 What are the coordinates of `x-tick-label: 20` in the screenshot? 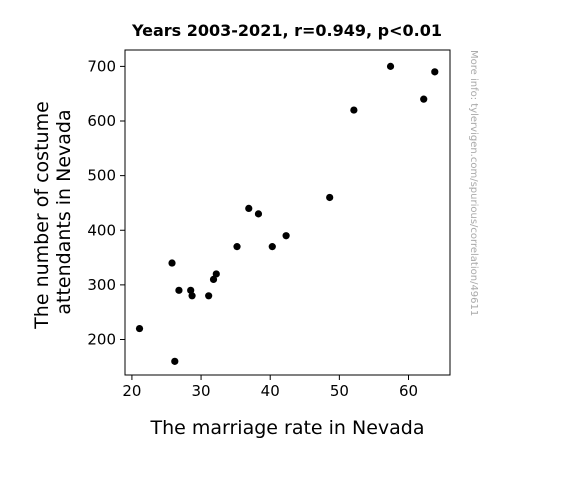 It's located at (131, 391).